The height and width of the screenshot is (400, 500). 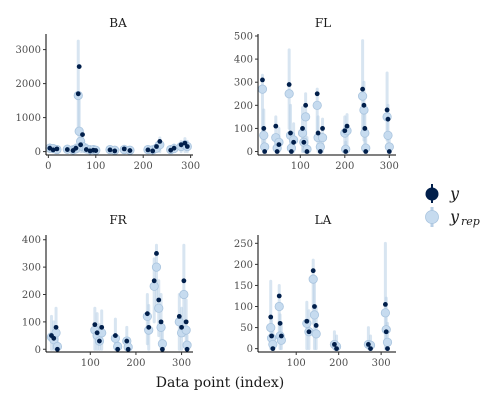 What do you see at coordinates (323, 220) in the screenshot?
I see `panel-title: LA` at bounding box center [323, 220].